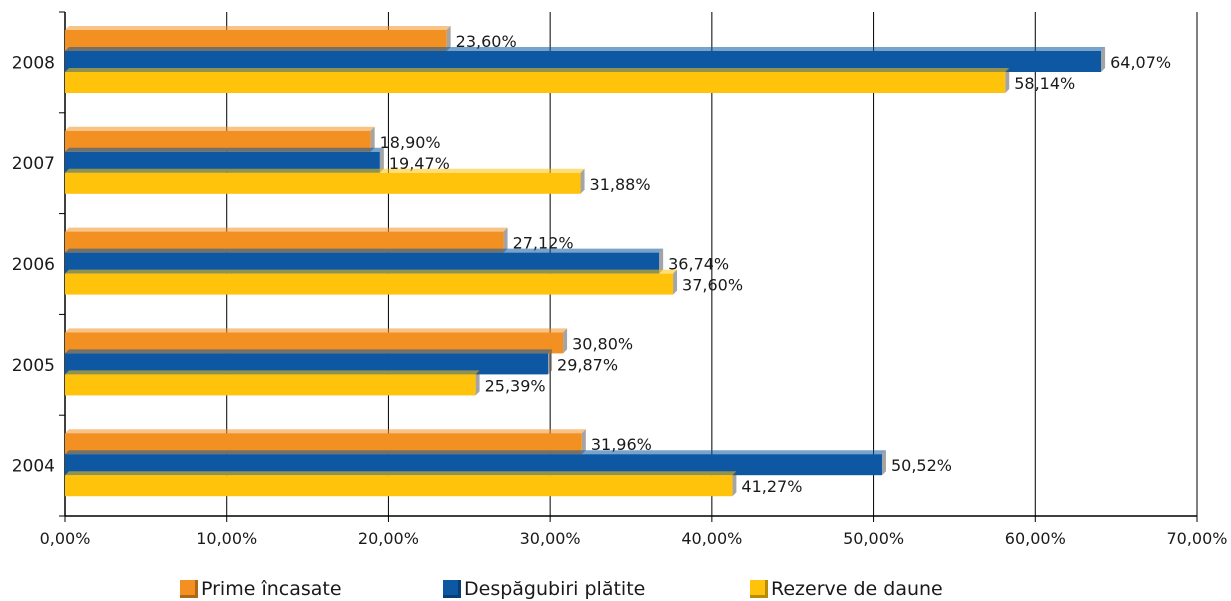 This screenshot has width=1231, height=601. What do you see at coordinates (1140, 62) in the screenshot?
I see `data-label: 64,07%` at bounding box center [1140, 62].